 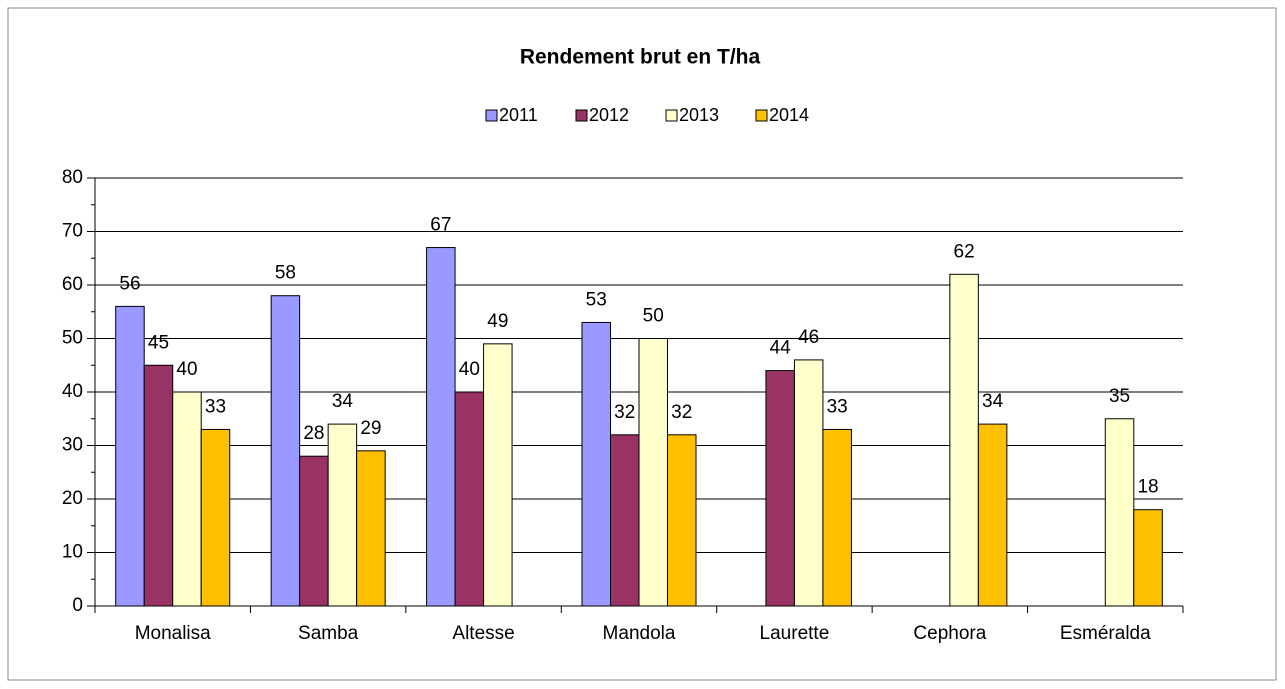 What do you see at coordinates (72, 391) in the screenshot?
I see `y-tick-label: 40` at bounding box center [72, 391].